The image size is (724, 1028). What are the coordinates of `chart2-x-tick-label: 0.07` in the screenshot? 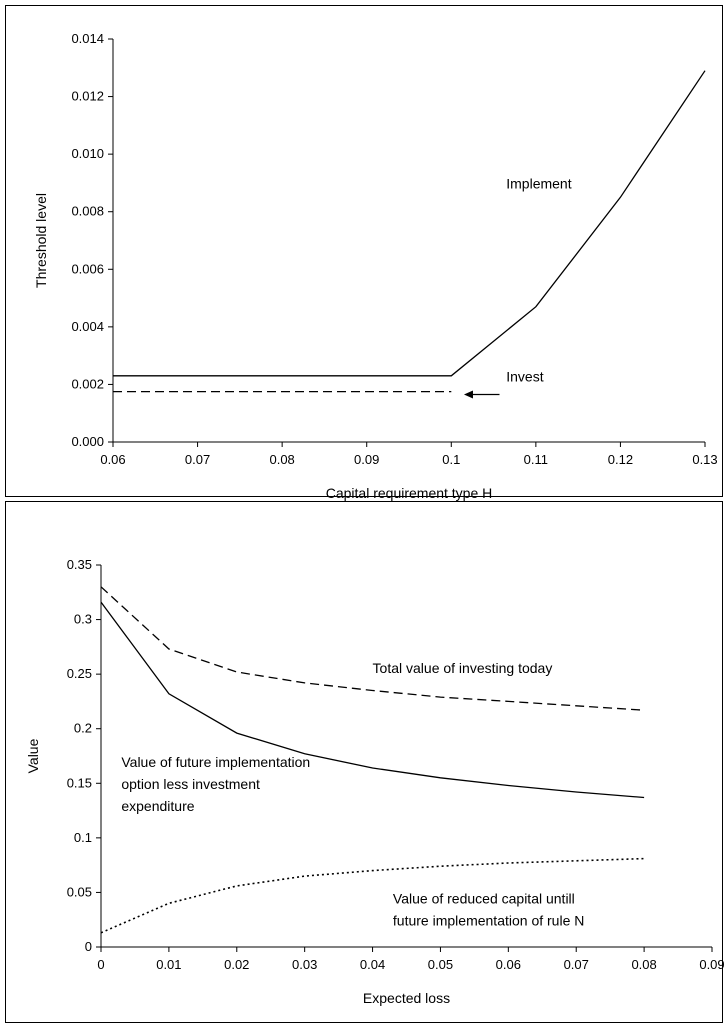 It's located at (576, 964).